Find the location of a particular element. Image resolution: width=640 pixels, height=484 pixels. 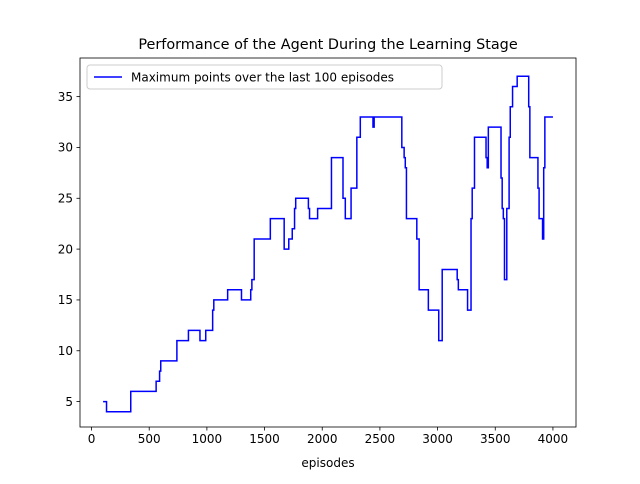

x-tick-label: 2500 is located at coordinates (380, 439).